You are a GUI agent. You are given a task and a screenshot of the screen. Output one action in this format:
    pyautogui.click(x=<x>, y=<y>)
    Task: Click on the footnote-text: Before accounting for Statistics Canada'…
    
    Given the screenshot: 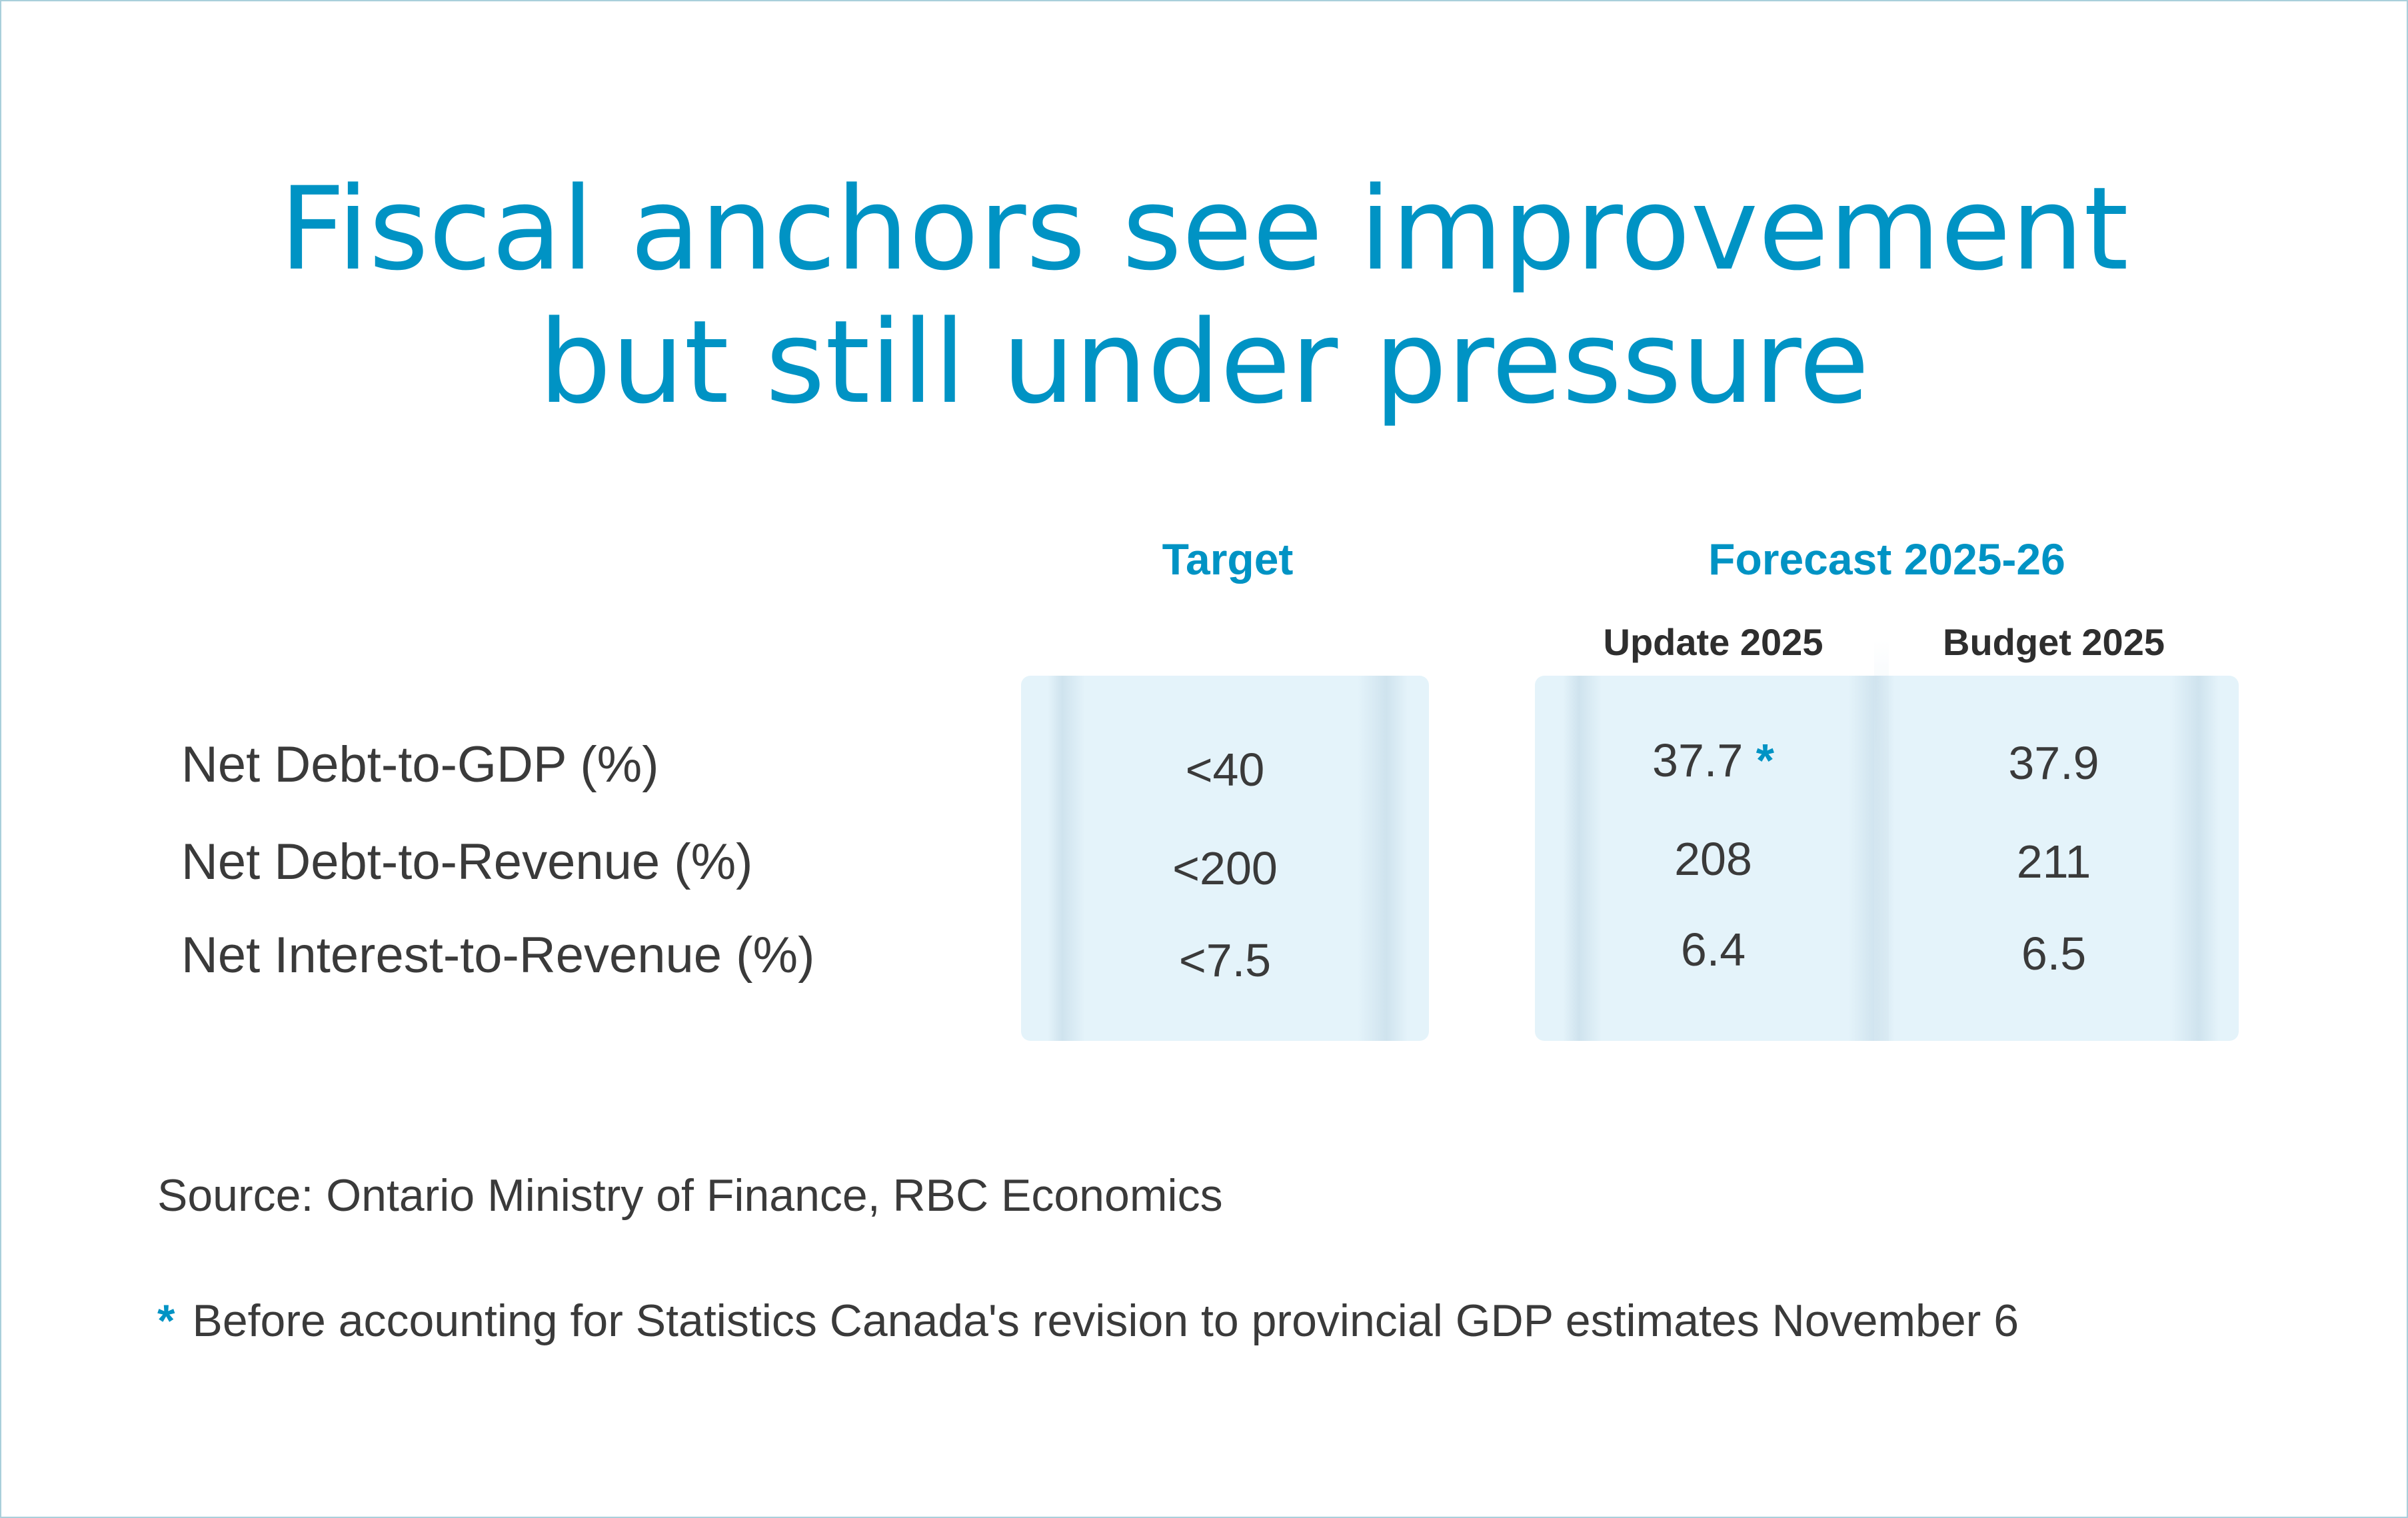 What is the action you would take?
    pyautogui.click(x=1105, y=1320)
    